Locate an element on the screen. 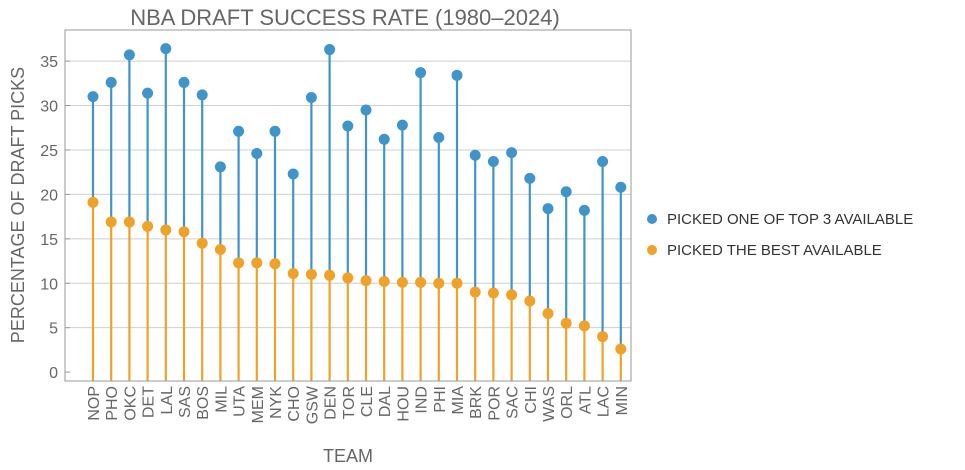 This screenshot has width=965, height=470. x-tick-label-IND: IND is located at coordinates (422, 400).